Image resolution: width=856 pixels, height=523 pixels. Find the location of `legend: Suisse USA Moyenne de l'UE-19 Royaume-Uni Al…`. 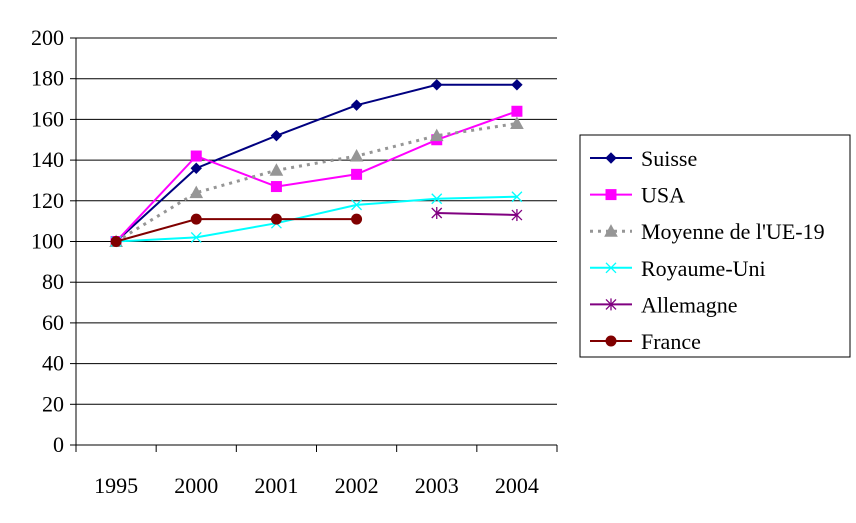

legend: Suisse USA Moyenne de l'UE-19 Royaume-Uni Al… is located at coordinates (715, 246).